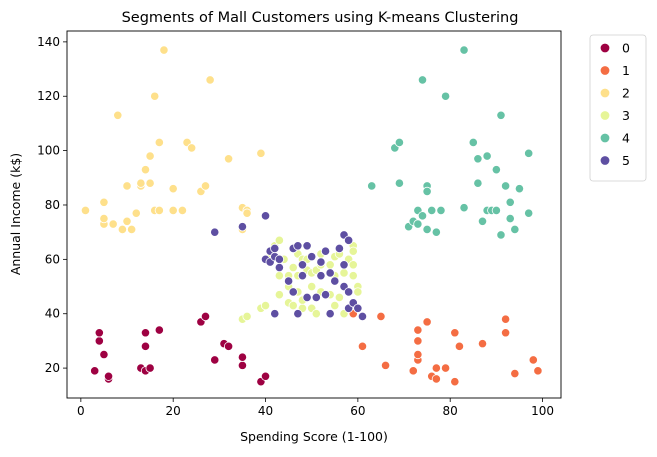  I want to click on x-axis-label: Spending Score (1-100), so click(314, 436).